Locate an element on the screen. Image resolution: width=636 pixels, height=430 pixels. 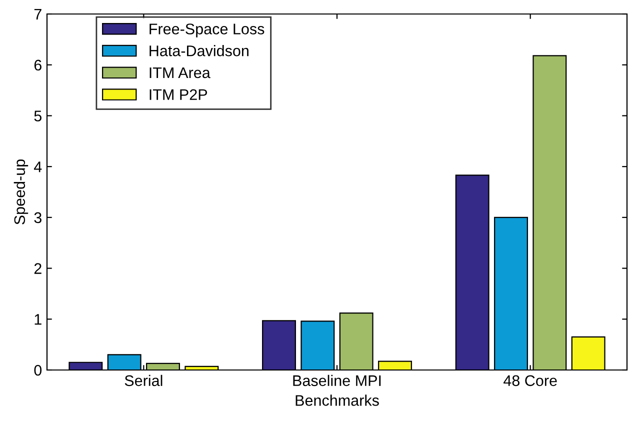
y-tick-label: 0 is located at coordinates (38, 370).